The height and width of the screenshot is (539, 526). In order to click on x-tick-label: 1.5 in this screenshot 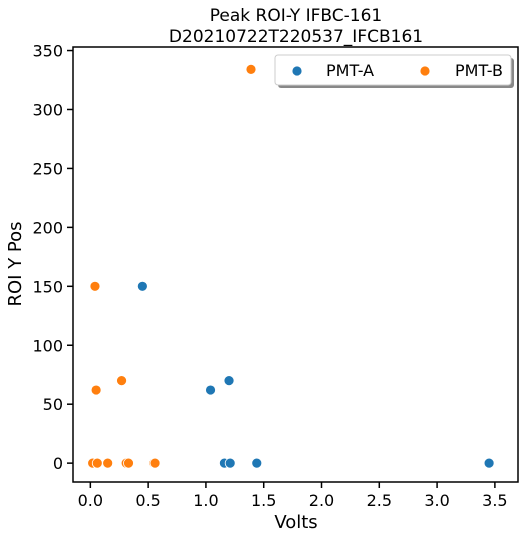, I will do `click(263, 500)`.